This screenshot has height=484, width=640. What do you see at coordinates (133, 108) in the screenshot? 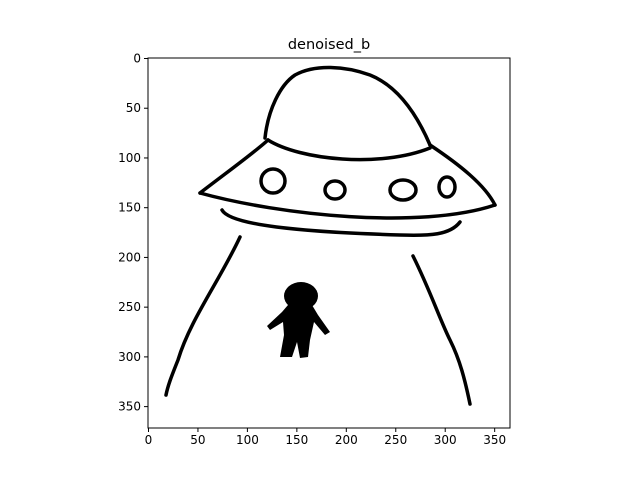
I see `y-tick-label: 50` at bounding box center [133, 108].